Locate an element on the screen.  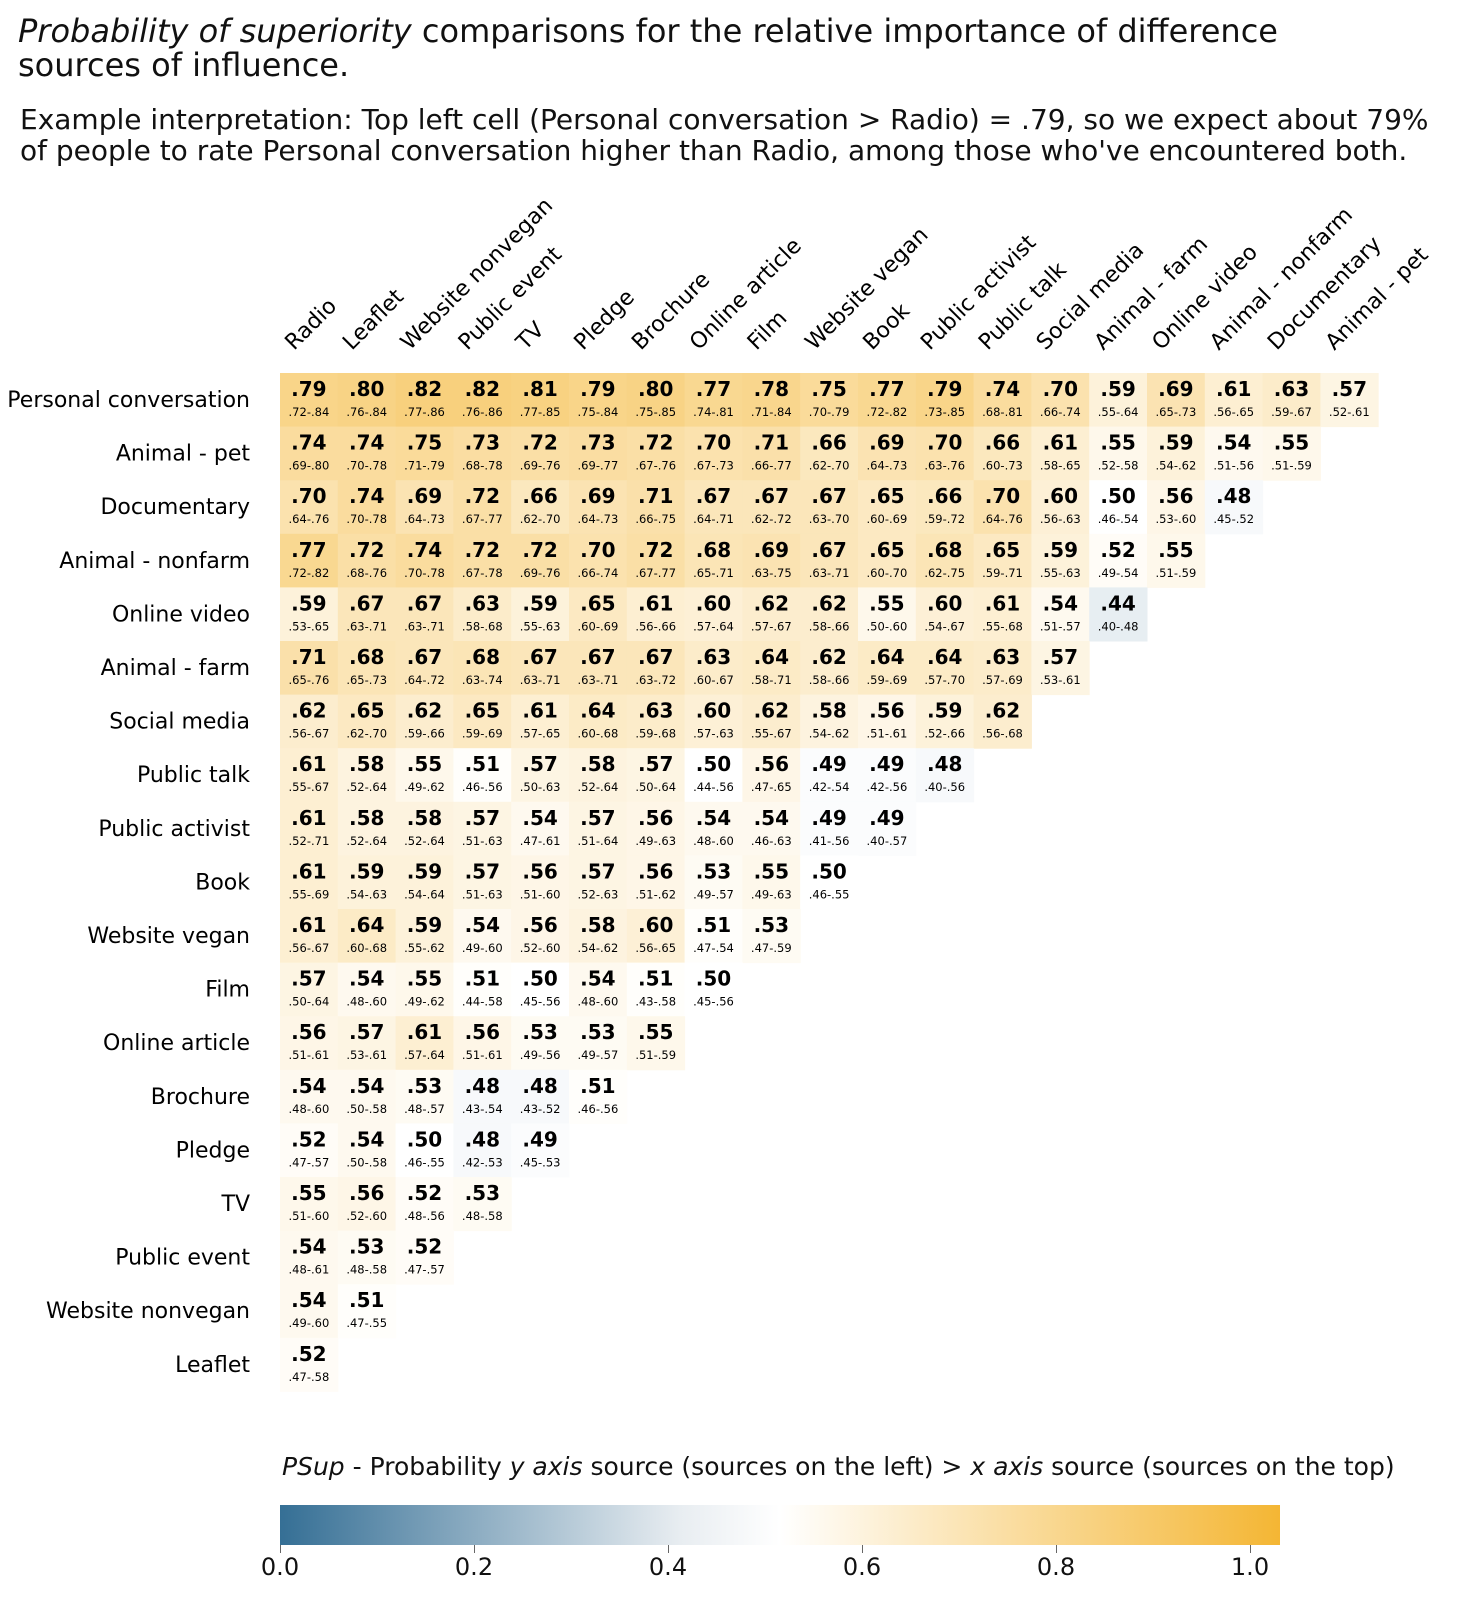
cell-value: .55 is located at coordinates (308, 1193).